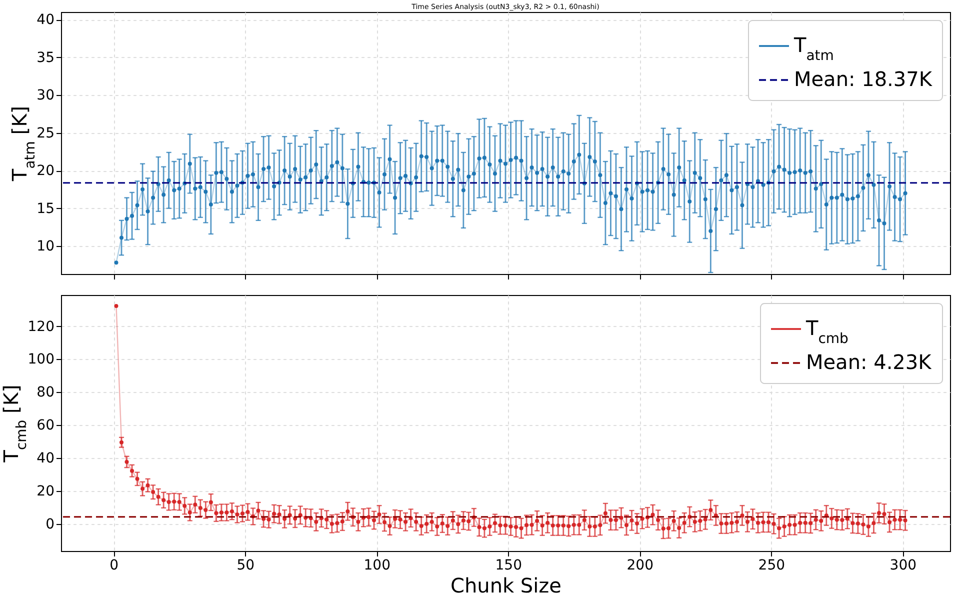  What do you see at coordinates (41, 360) in the screenshot?
I see `y-tick-label: 100` at bounding box center [41, 360].